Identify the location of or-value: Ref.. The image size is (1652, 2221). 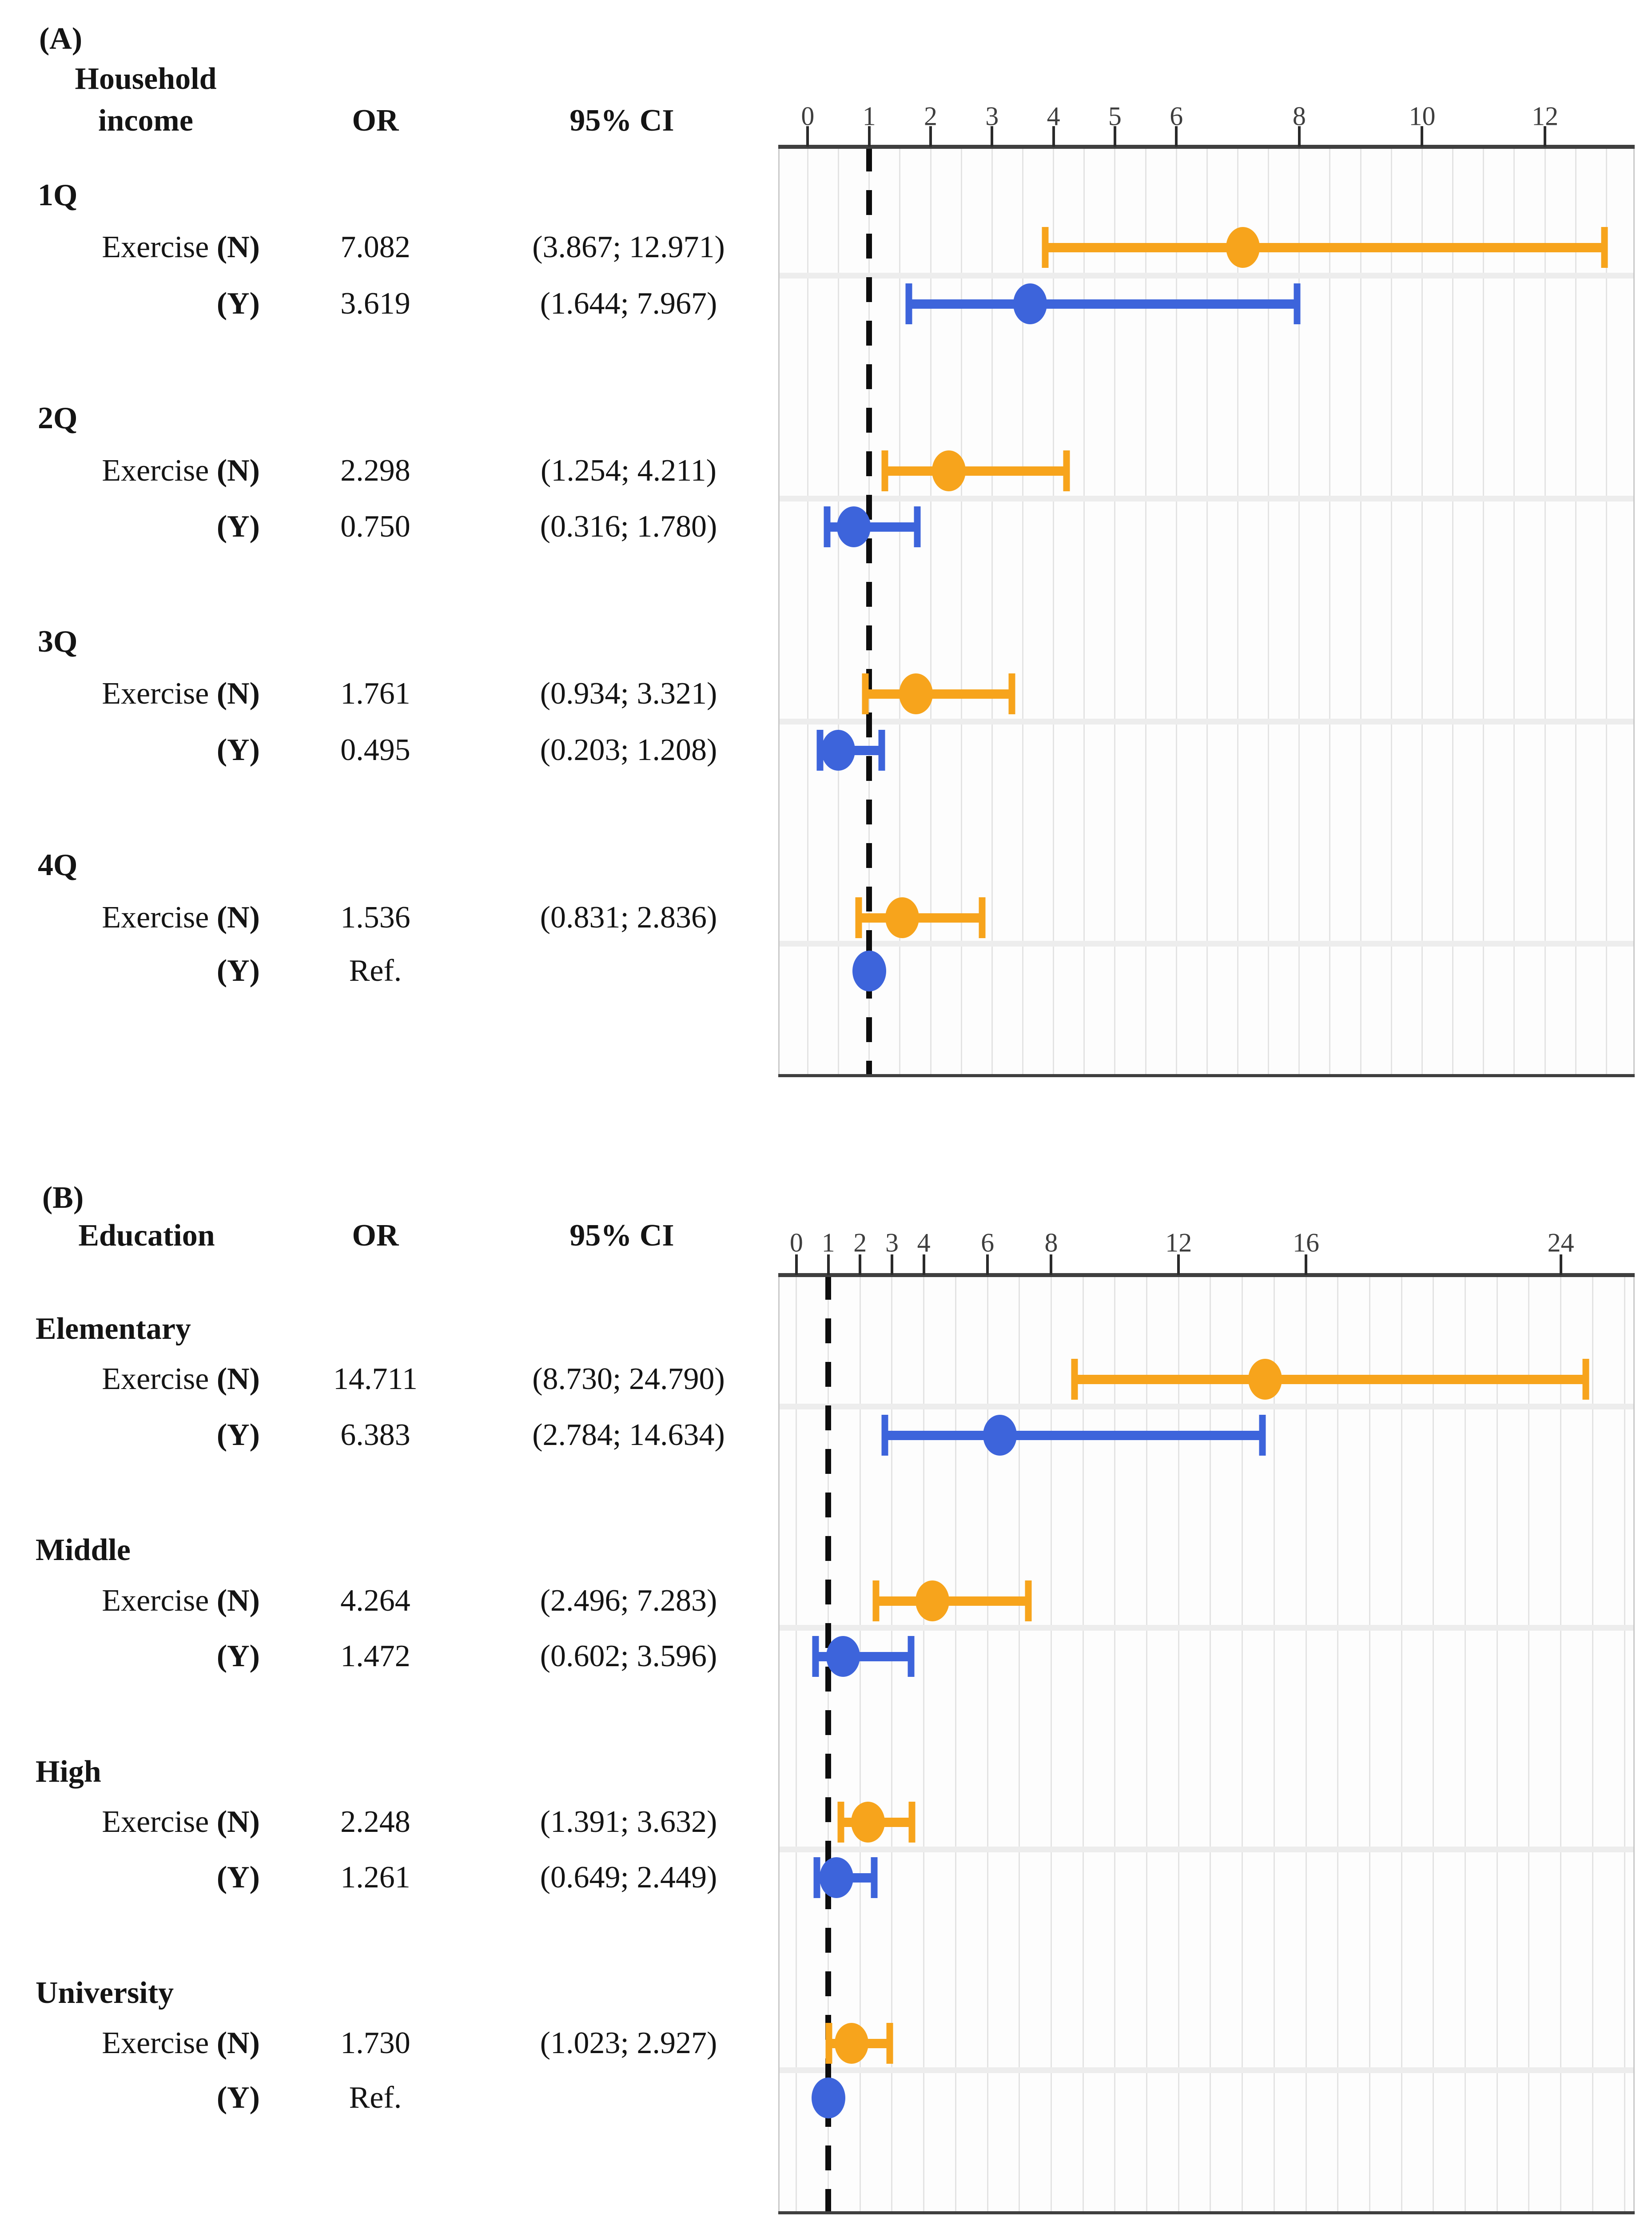
(375, 971).